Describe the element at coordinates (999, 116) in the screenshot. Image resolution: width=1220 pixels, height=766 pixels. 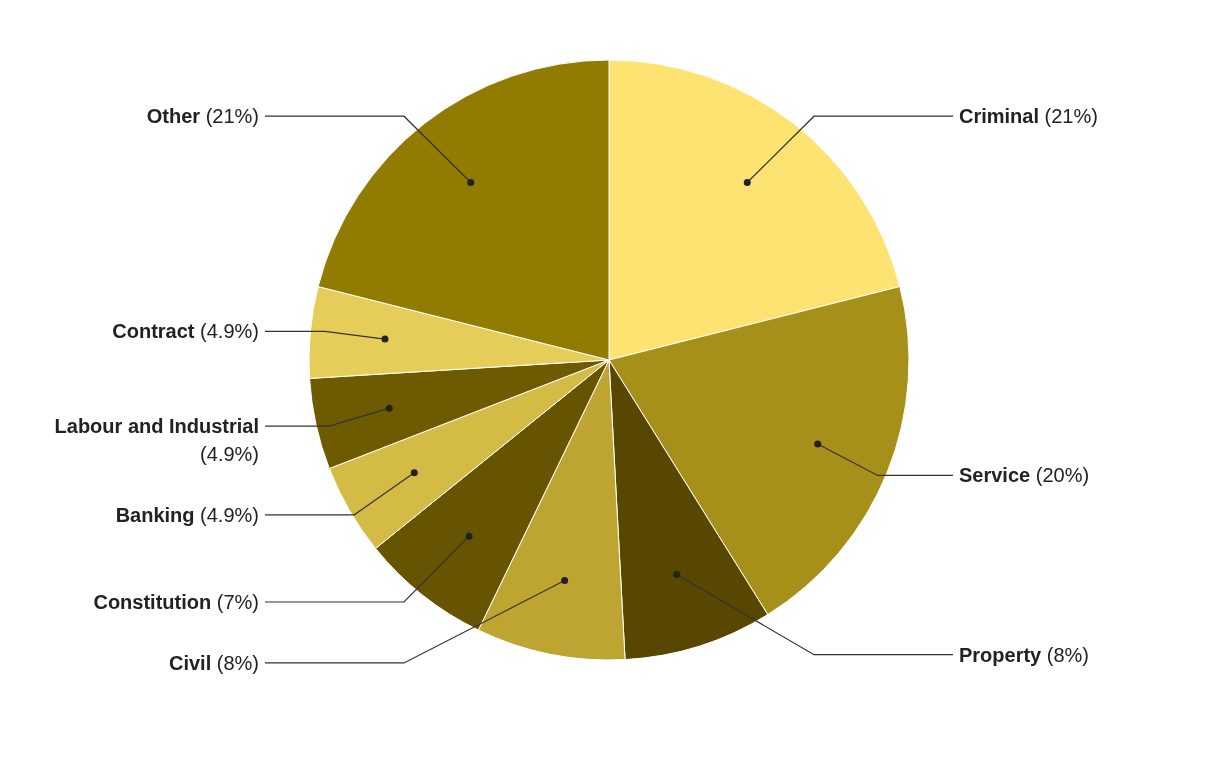
I see `slice-label: Criminal` at that location.